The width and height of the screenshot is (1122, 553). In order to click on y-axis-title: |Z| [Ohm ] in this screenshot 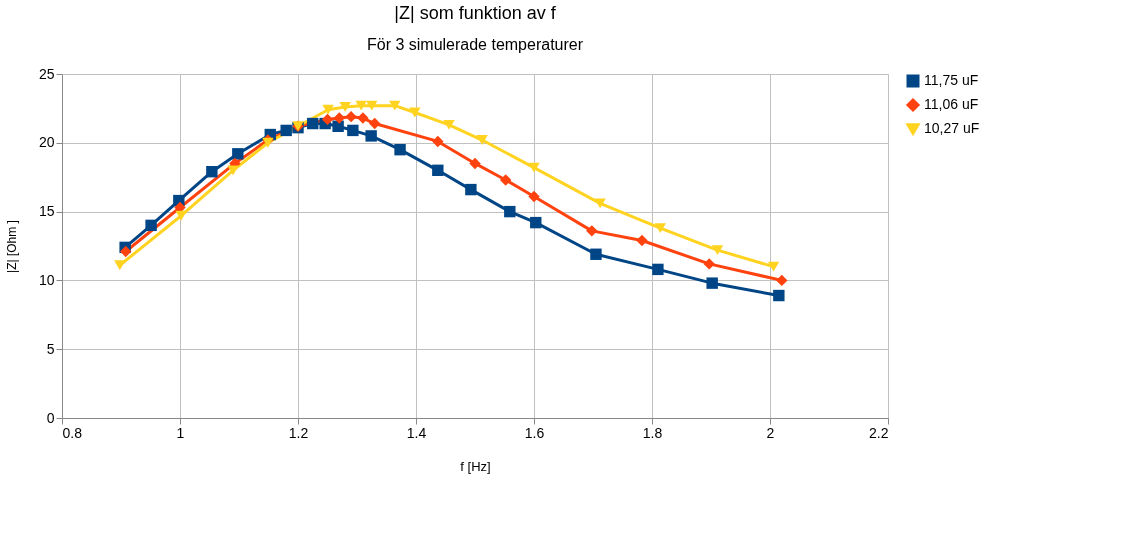, I will do `click(11, 246)`.